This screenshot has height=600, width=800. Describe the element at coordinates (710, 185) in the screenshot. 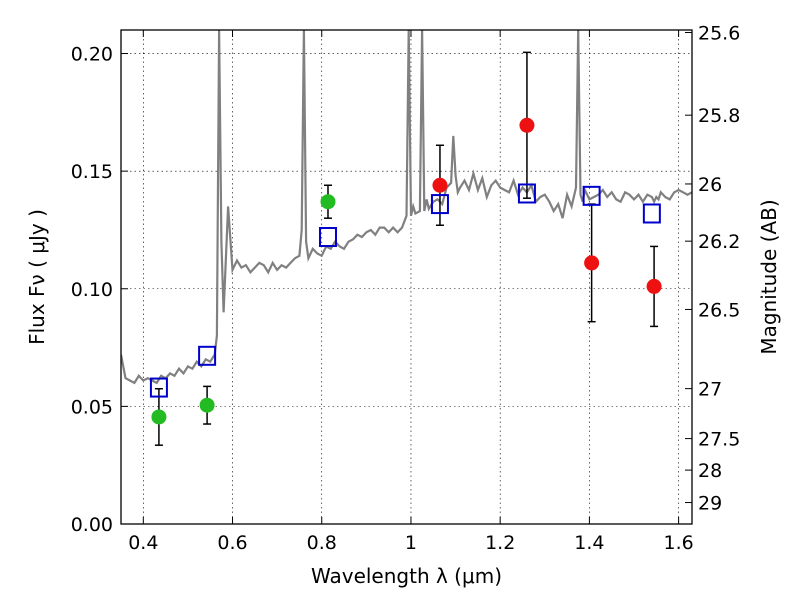

I see `y2-tick-label: 26` at that location.